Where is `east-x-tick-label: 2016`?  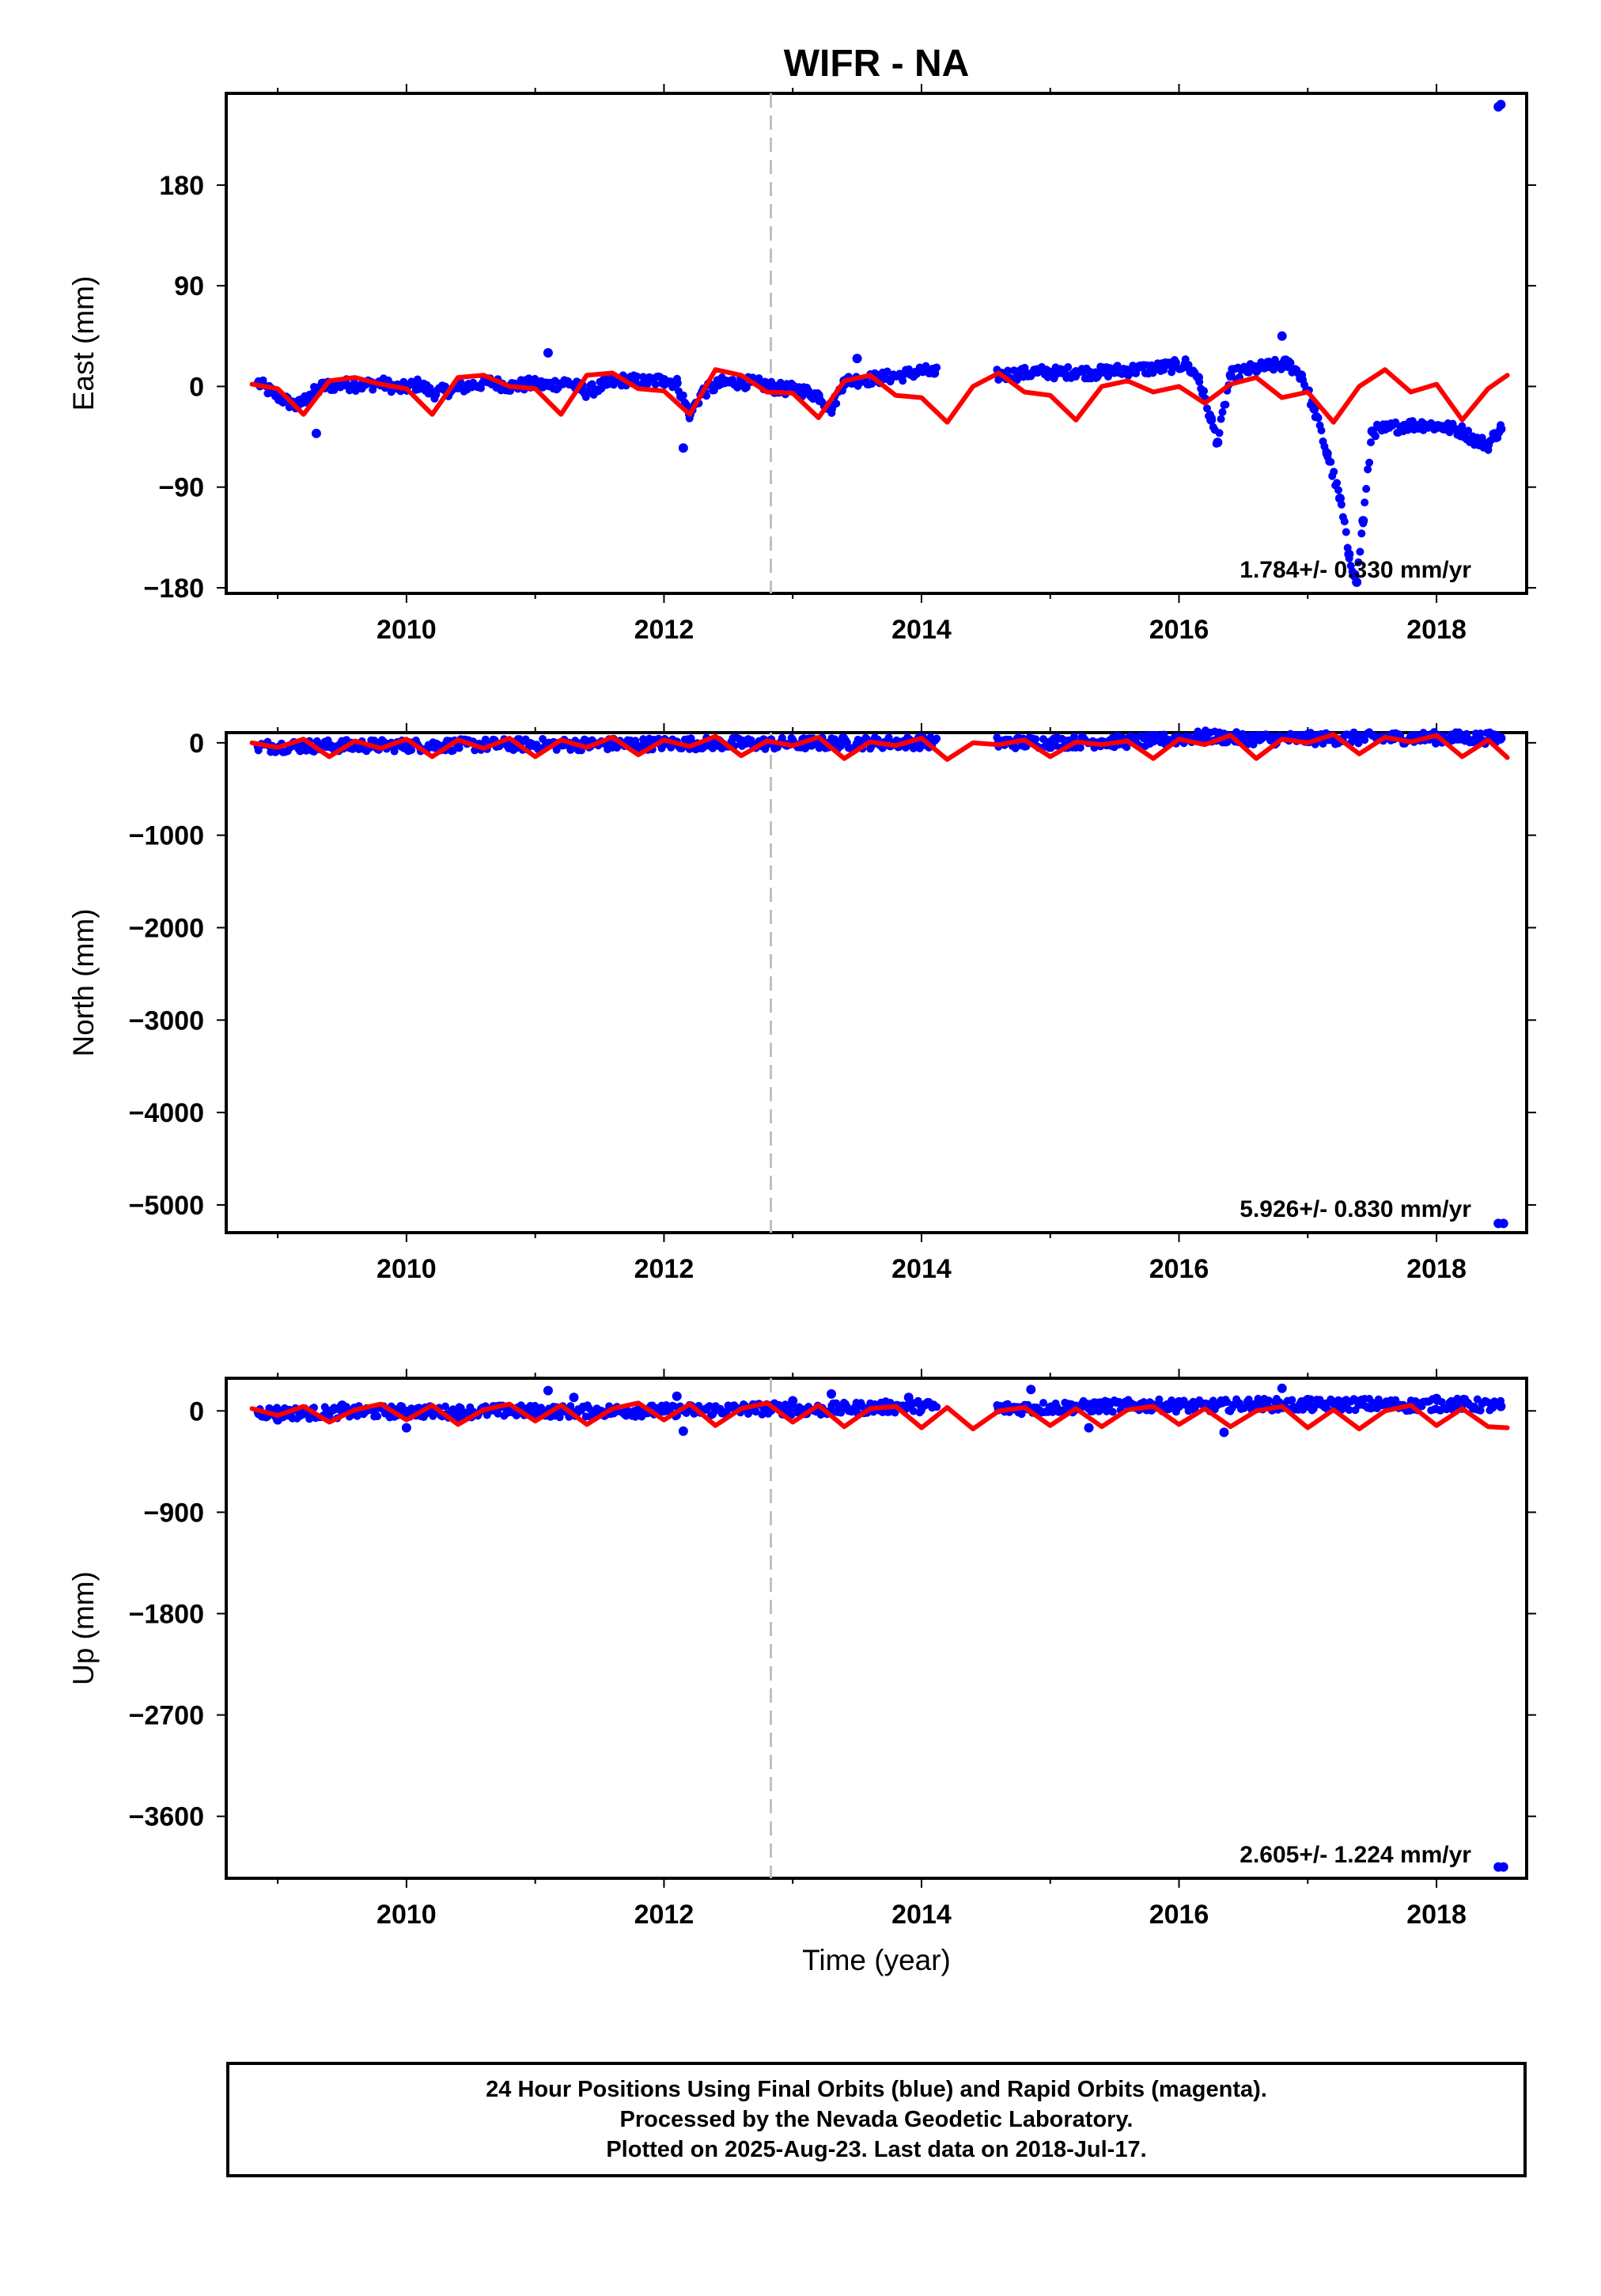
east-x-tick-label: 2016 is located at coordinates (1179, 630).